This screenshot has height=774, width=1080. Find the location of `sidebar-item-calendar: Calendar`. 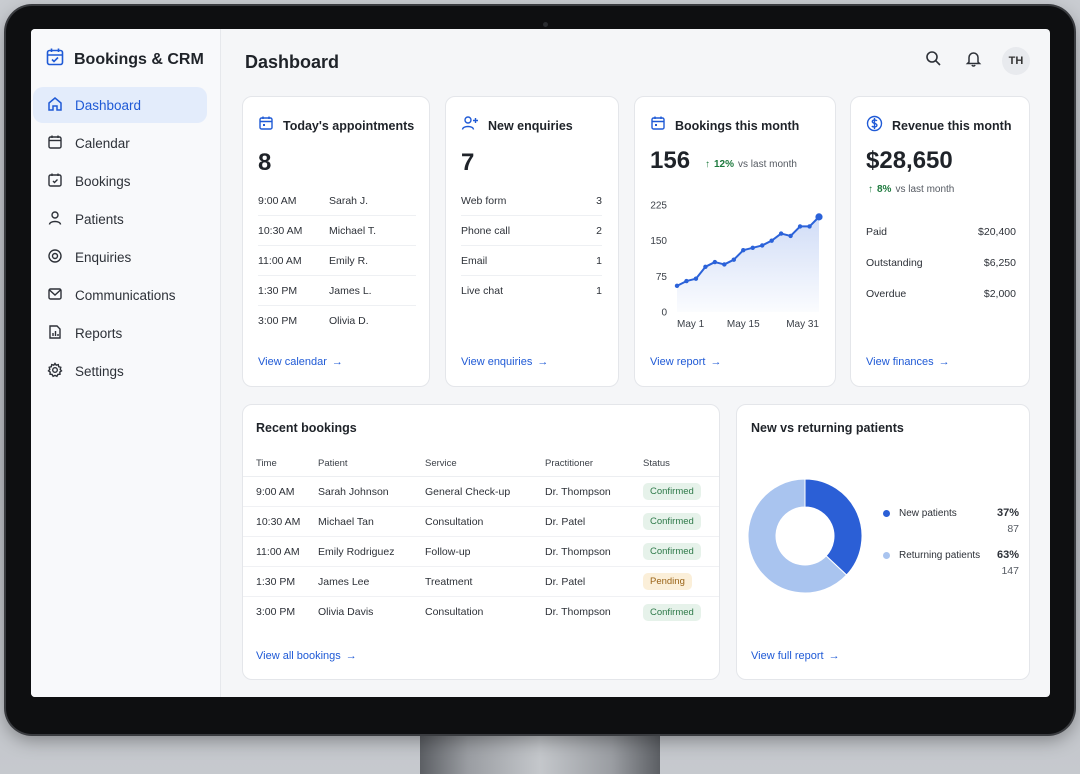

sidebar-item-calendar: Calendar is located at coordinates (120, 143).